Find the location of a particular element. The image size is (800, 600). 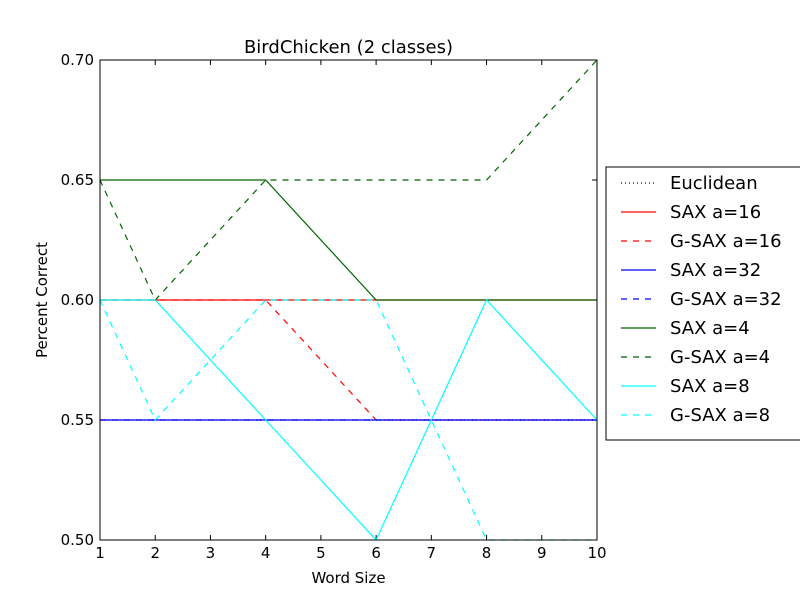

y-tick-label: 0.50 is located at coordinates (77, 540).